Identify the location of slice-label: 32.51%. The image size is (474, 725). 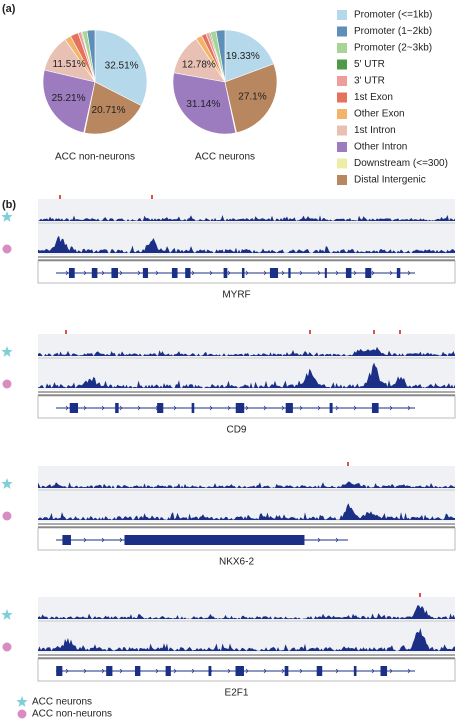
(122, 65).